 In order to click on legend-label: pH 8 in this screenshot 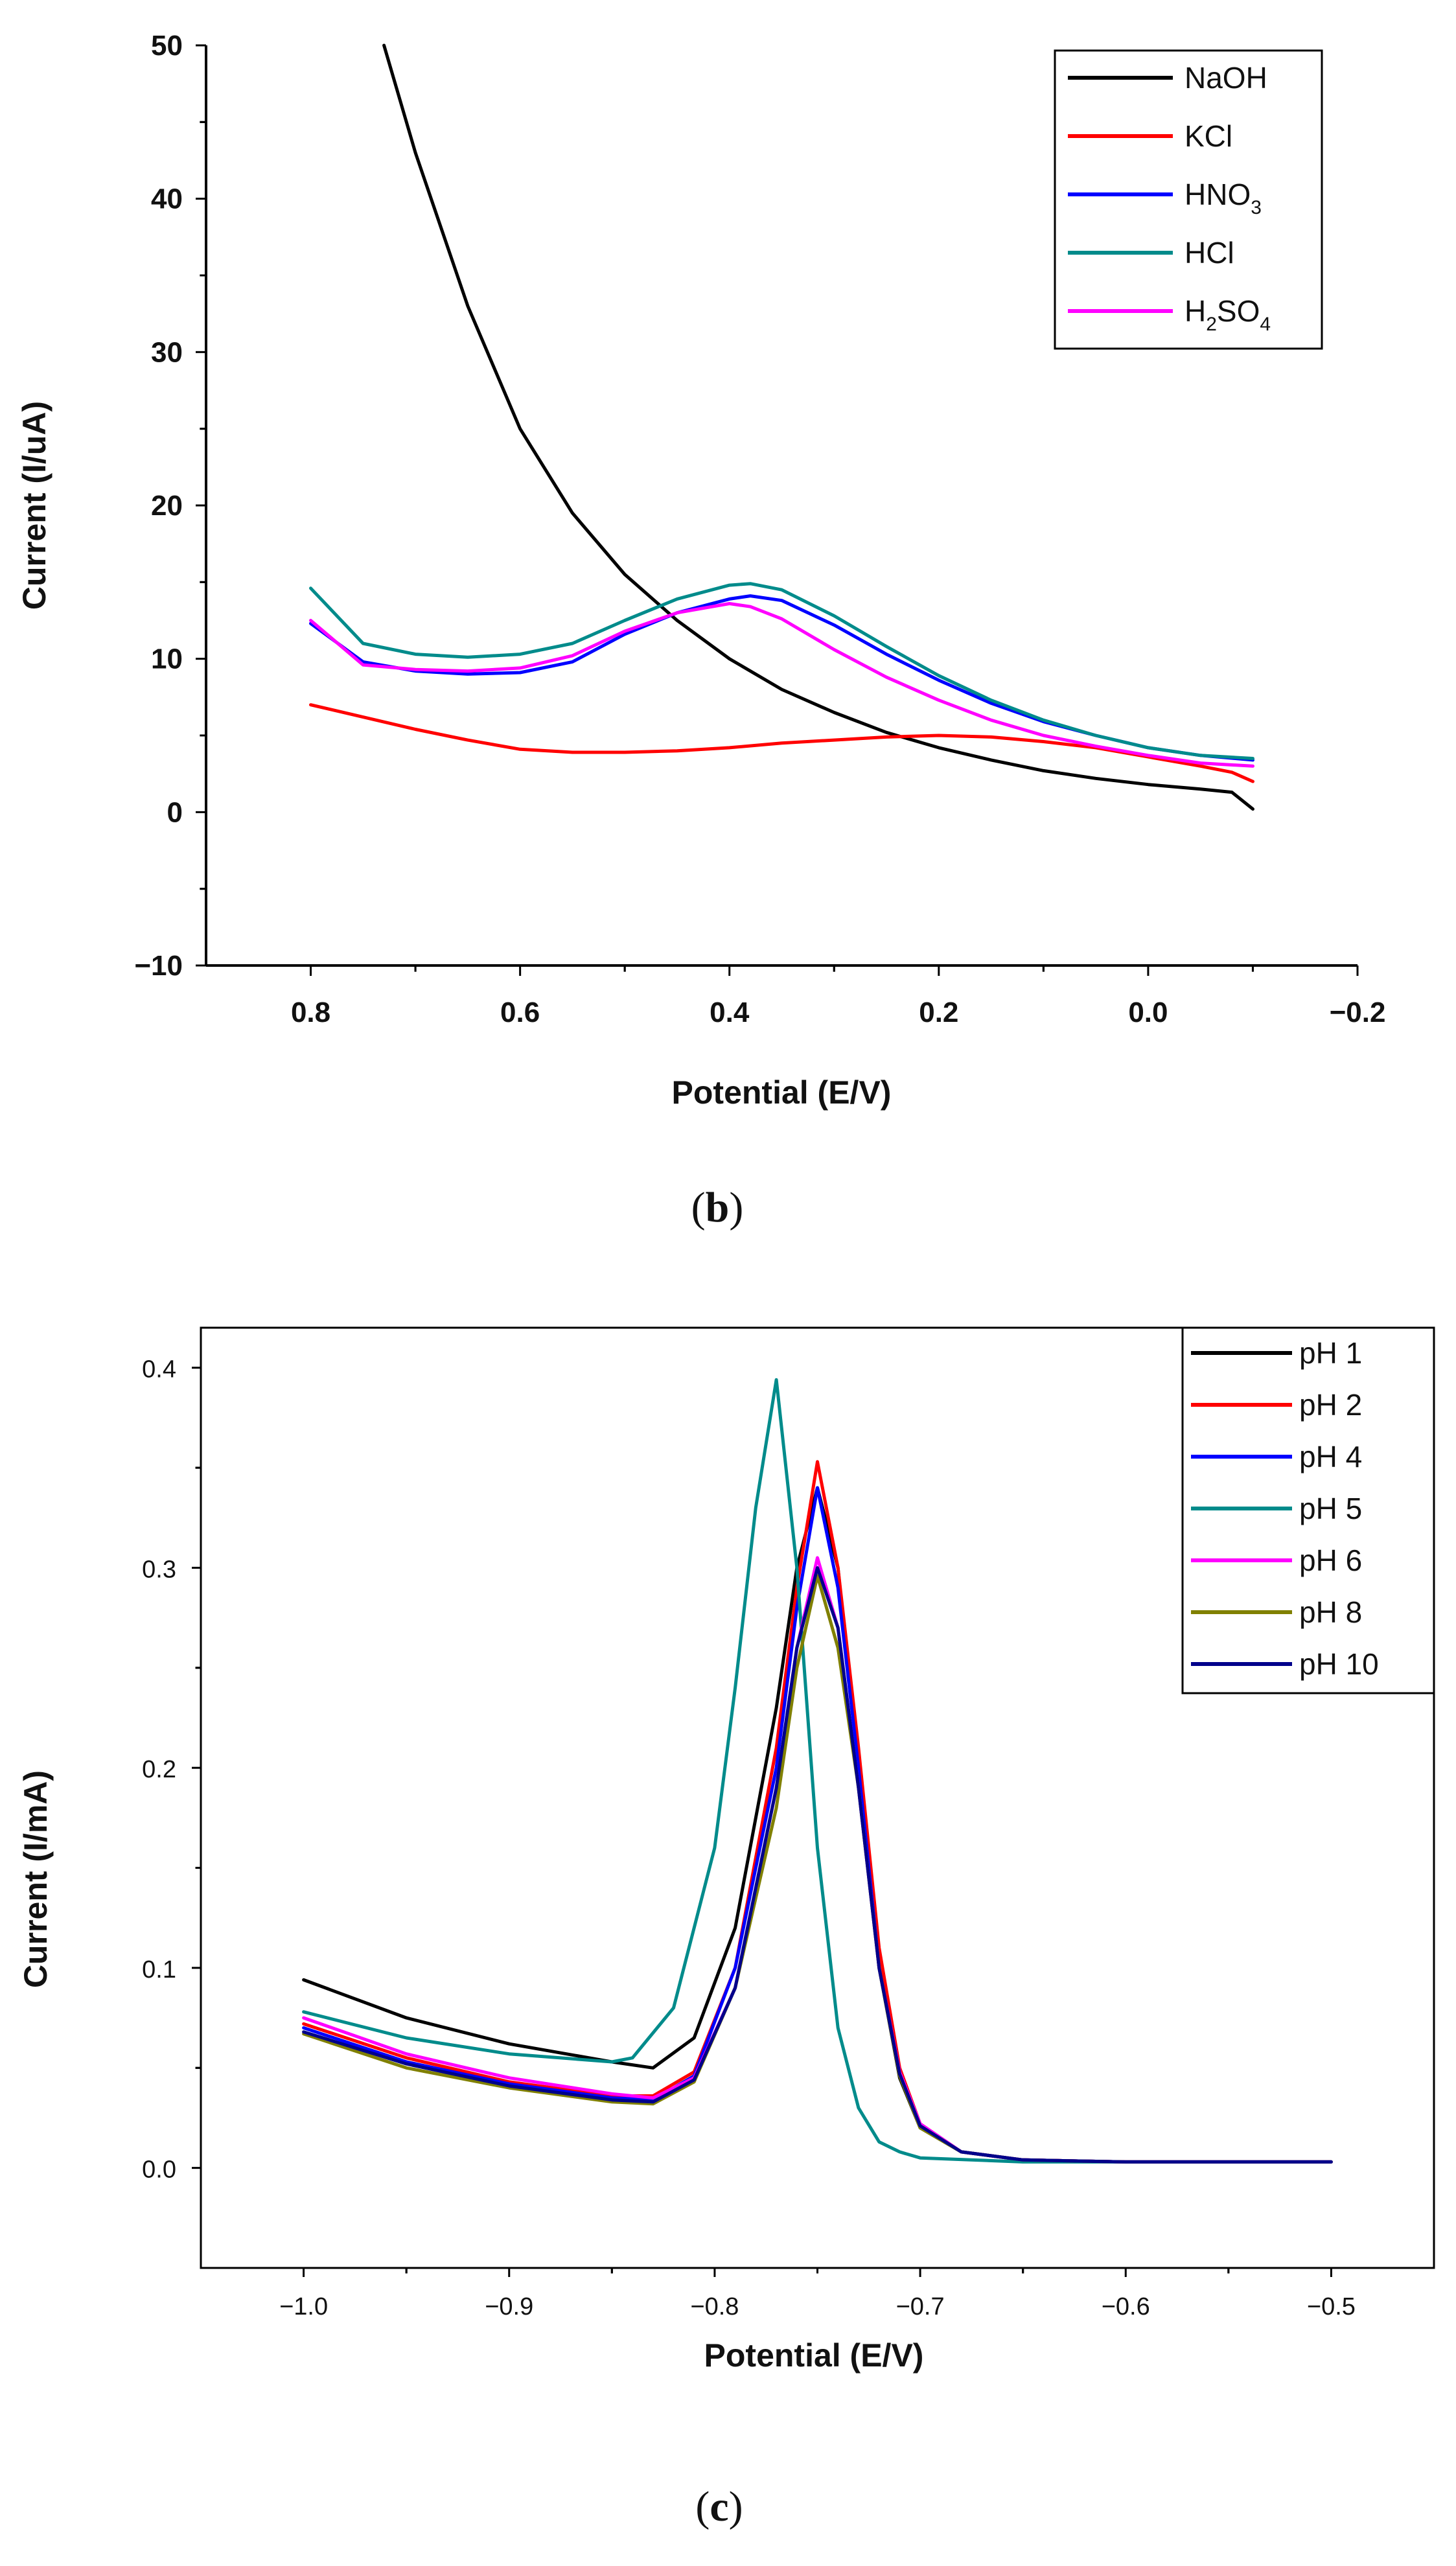, I will do `click(1330, 1612)`.